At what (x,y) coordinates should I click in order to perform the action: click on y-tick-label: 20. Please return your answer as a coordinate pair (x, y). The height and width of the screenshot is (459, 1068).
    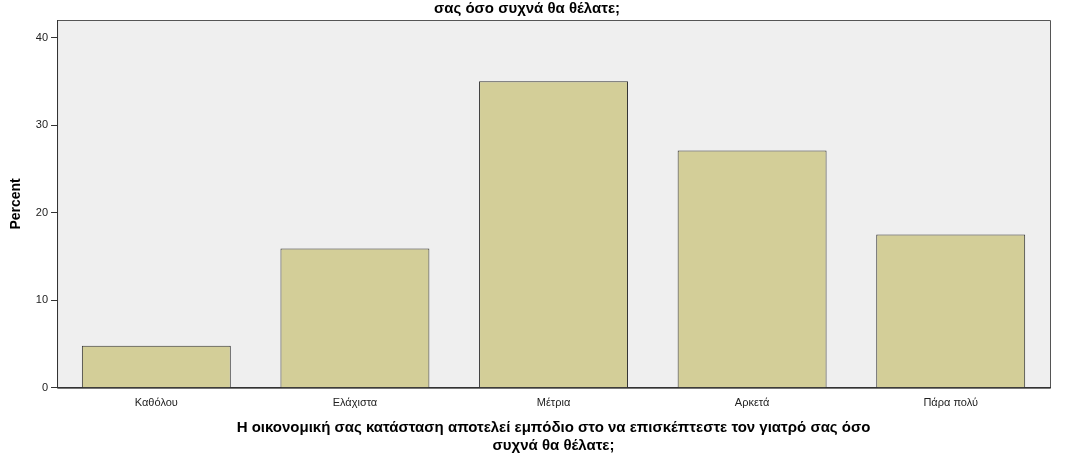
    Looking at the image, I should click on (42, 211).